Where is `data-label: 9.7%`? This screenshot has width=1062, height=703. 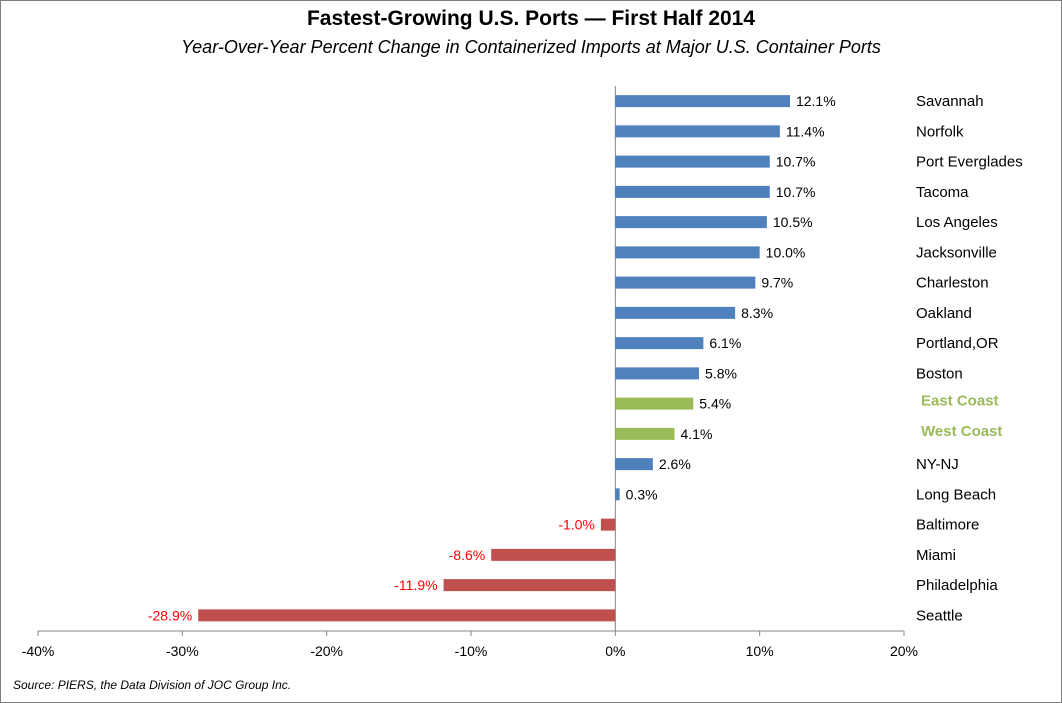 data-label: 9.7% is located at coordinates (777, 283).